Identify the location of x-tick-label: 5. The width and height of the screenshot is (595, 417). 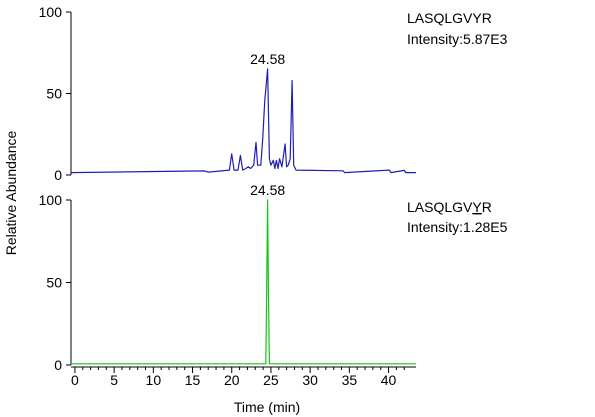
(114, 380).